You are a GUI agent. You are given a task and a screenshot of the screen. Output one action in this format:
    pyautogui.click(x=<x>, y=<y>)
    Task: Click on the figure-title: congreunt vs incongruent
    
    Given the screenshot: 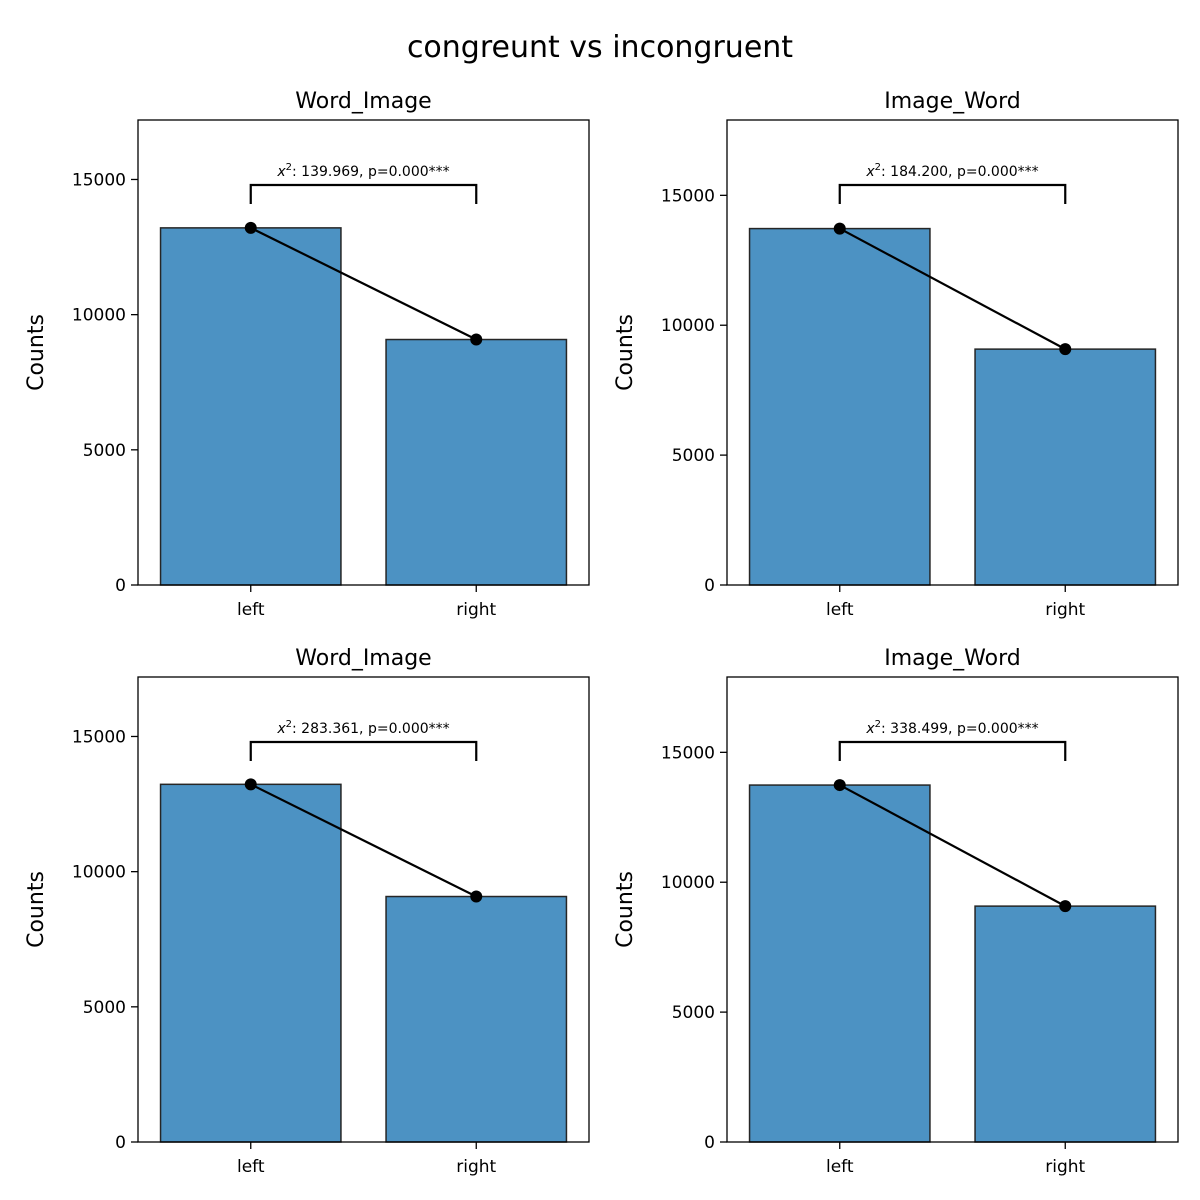 What is the action you would take?
    pyautogui.click(x=600, y=47)
    